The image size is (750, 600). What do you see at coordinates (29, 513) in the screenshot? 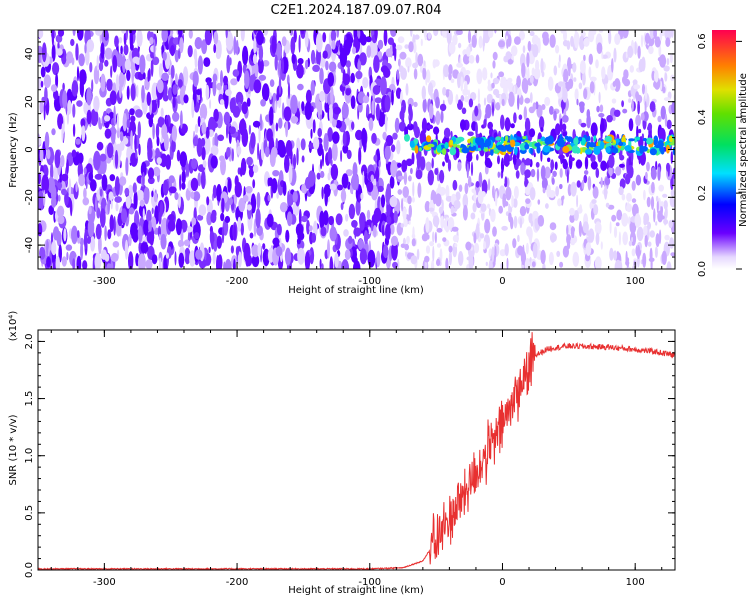
I see `tick-label: 0.5` at bounding box center [29, 513].